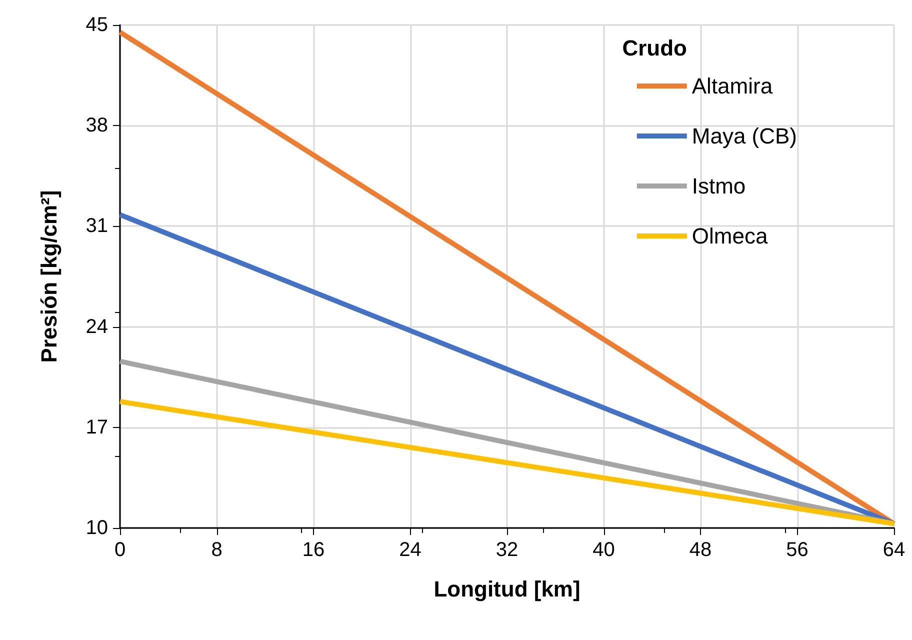 Image resolution: width=912 pixels, height=640 pixels. What do you see at coordinates (733, 86) in the screenshot?
I see `legend-label: Altamira` at bounding box center [733, 86].